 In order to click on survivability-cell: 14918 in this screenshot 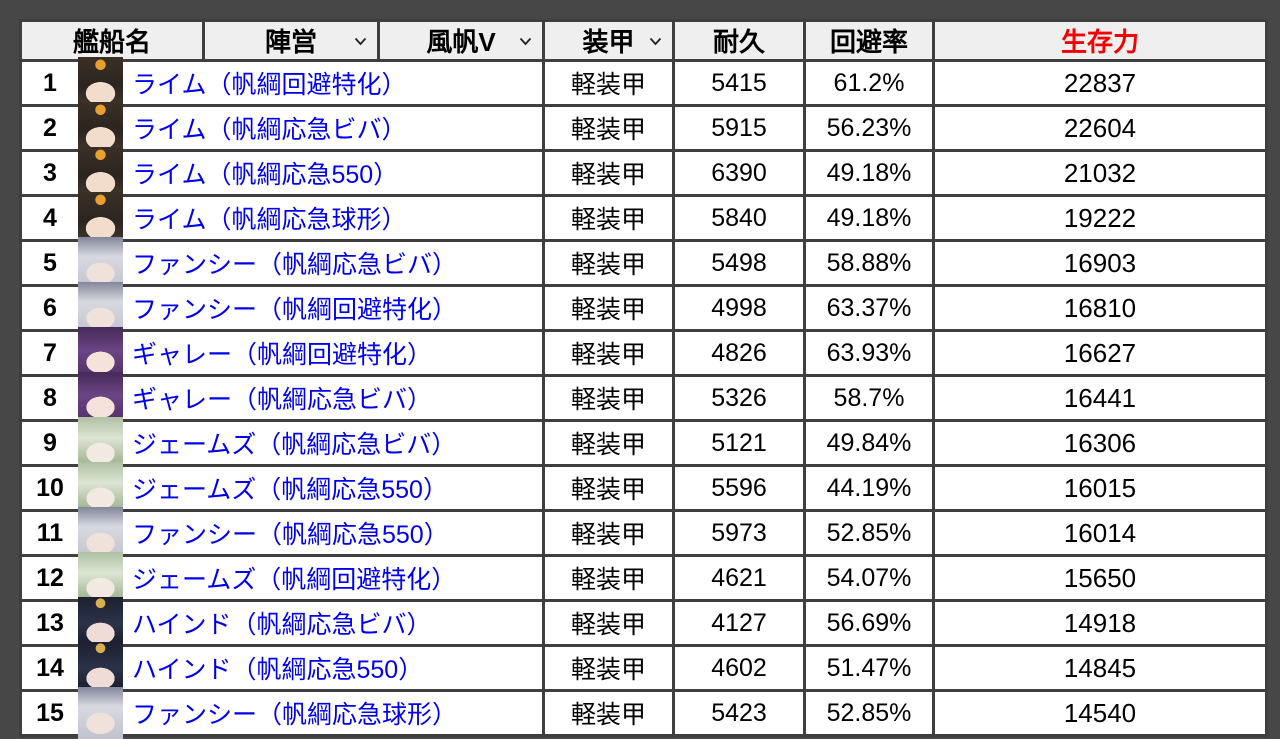, I will do `click(1100, 623)`.